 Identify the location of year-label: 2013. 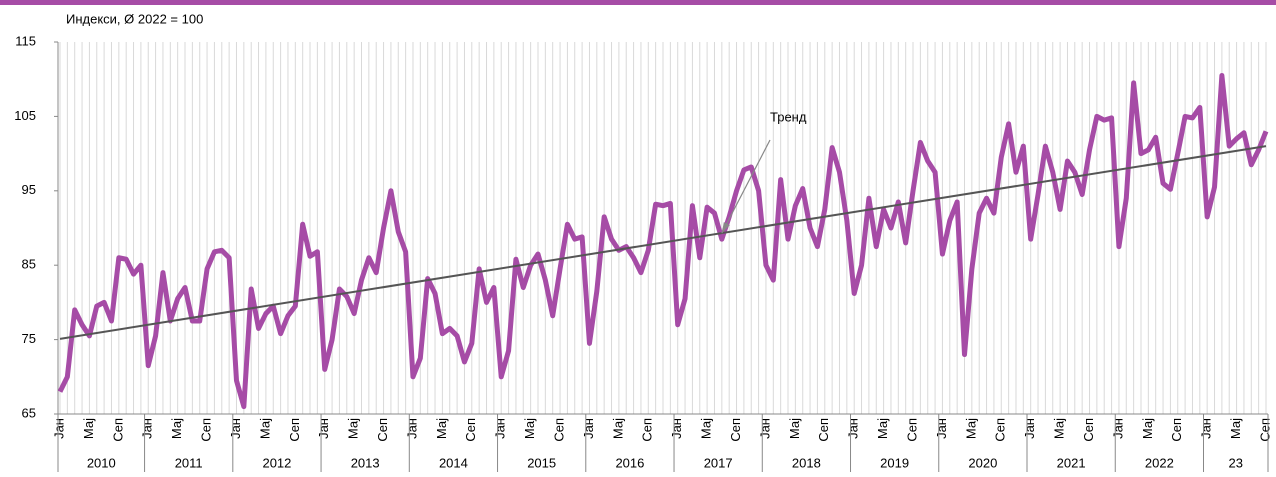
(365, 462).